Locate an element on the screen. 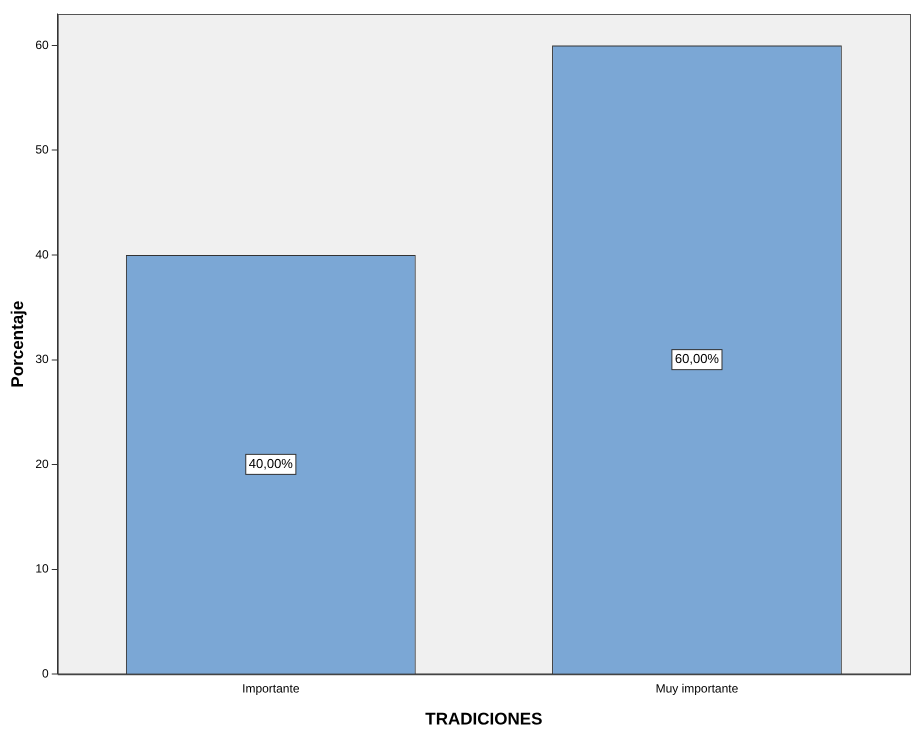 This screenshot has width=912, height=740. y-tick-label: 40 is located at coordinates (42, 254).